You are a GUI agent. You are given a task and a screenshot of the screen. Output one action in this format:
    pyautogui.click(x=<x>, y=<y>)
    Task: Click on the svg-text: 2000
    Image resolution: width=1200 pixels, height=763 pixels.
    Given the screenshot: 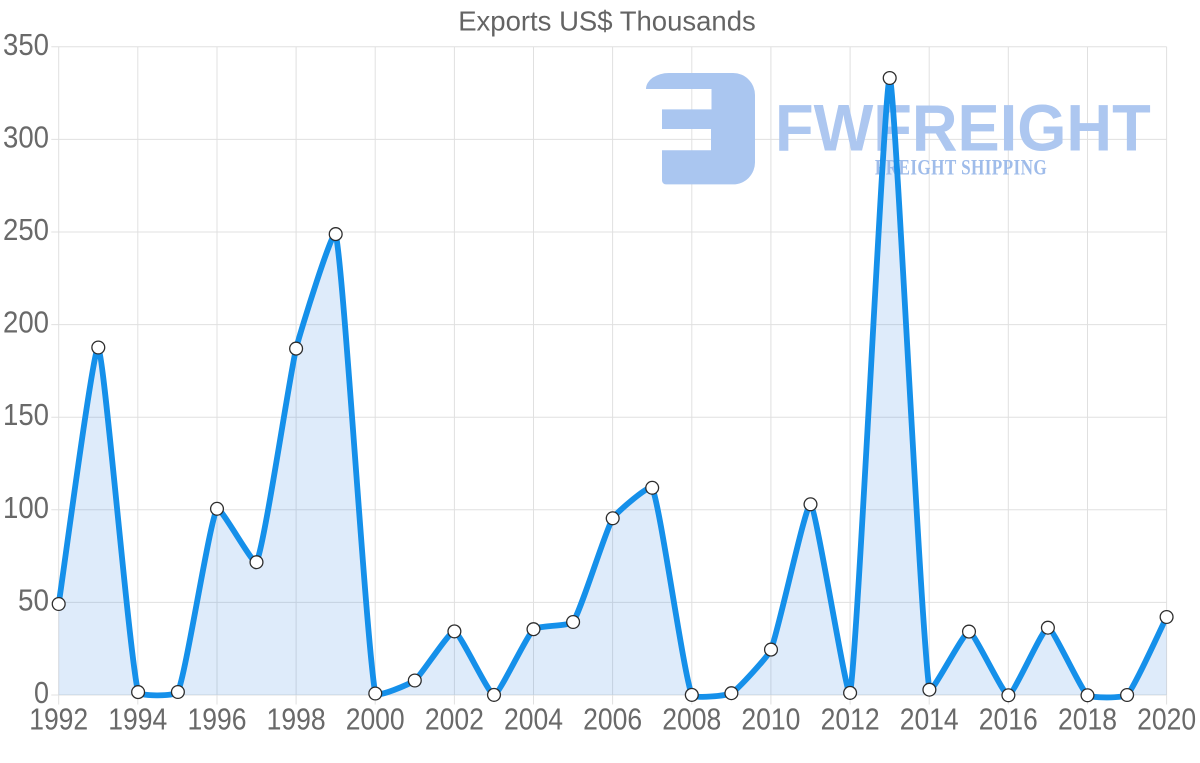 What is the action you would take?
    pyautogui.click(x=375, y=719)
    